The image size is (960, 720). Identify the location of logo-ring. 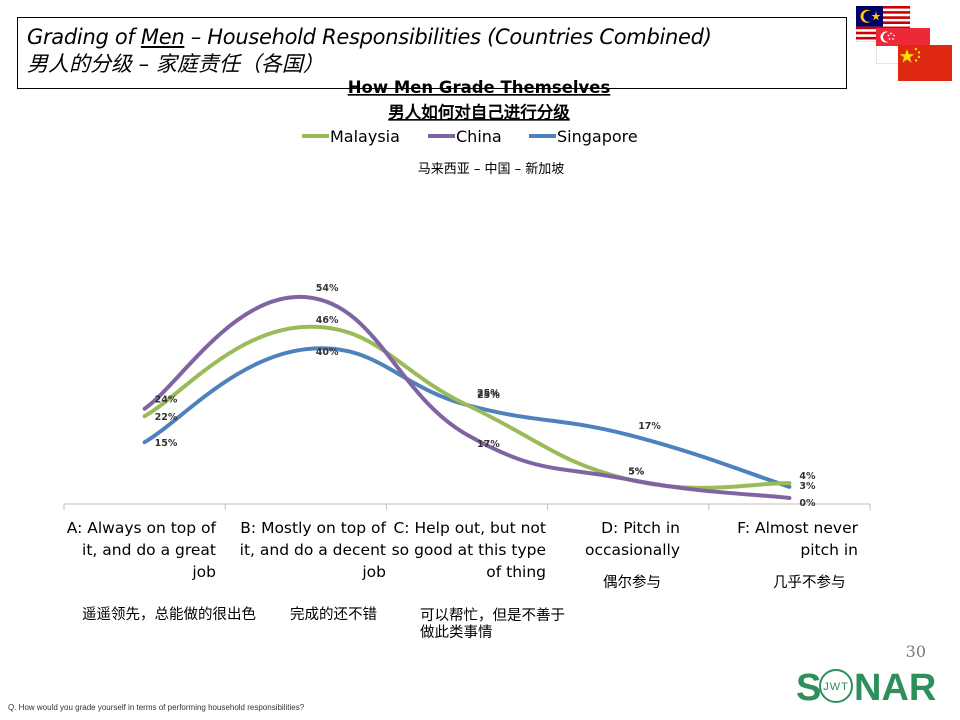
(836, 686).